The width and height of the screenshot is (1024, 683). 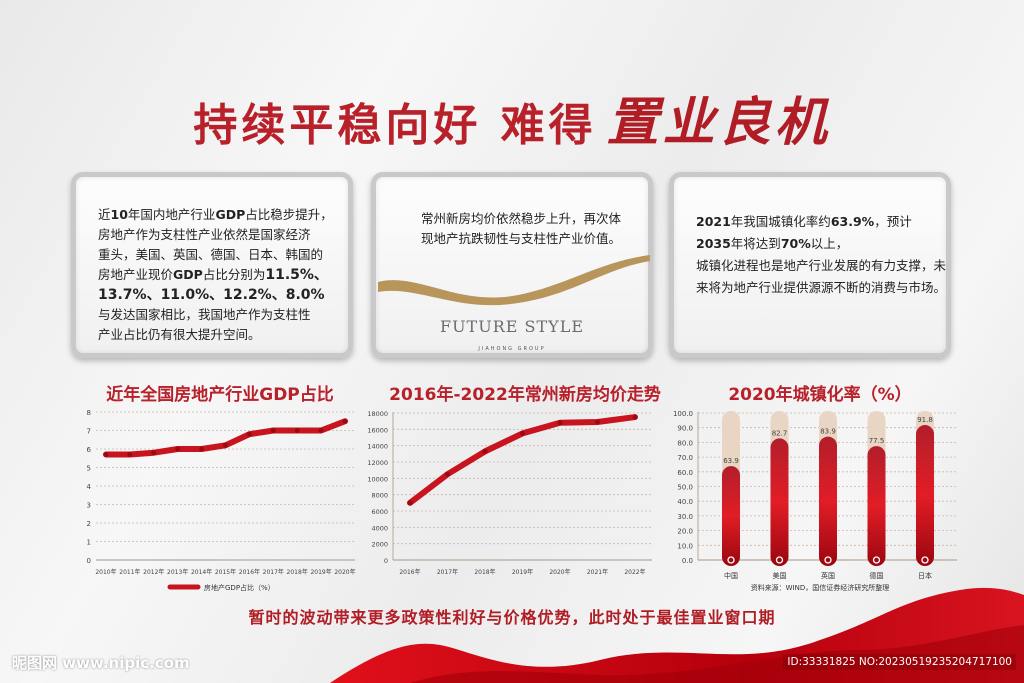 What do you see at coordinates (685, 458) in the screenshot?
I see `y-tick-label: 70.0` at bounding box center [685, 458].